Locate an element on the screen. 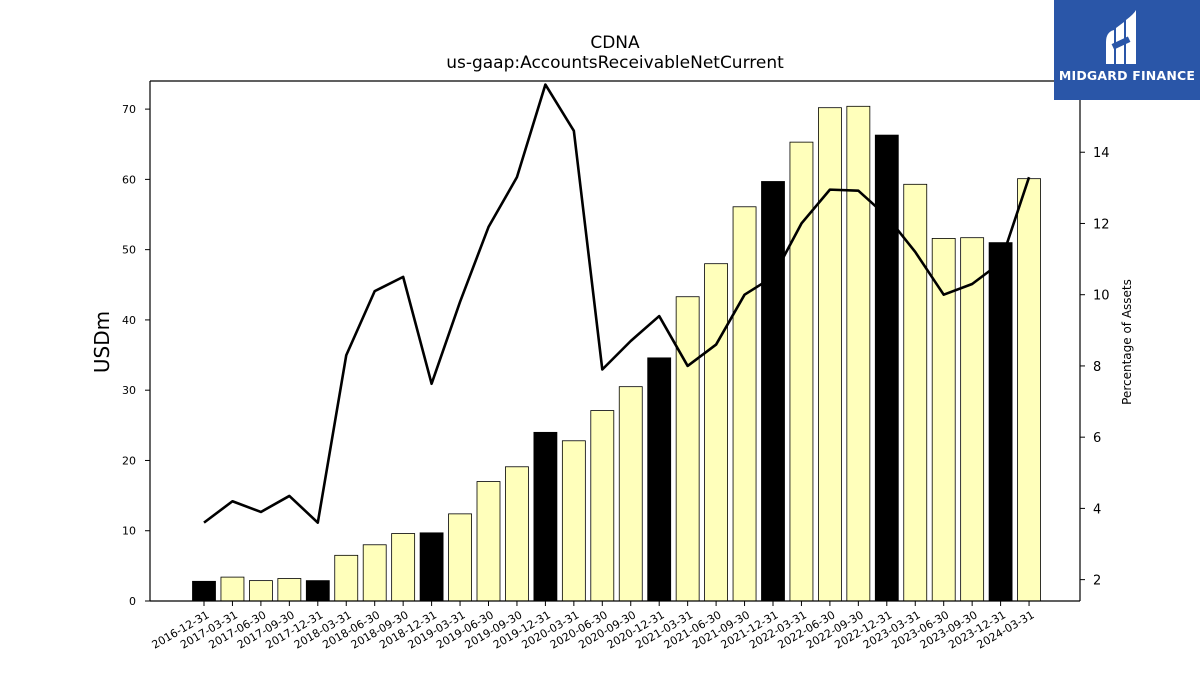  y-tick-label: 50 is located at coordinates (129, 250).